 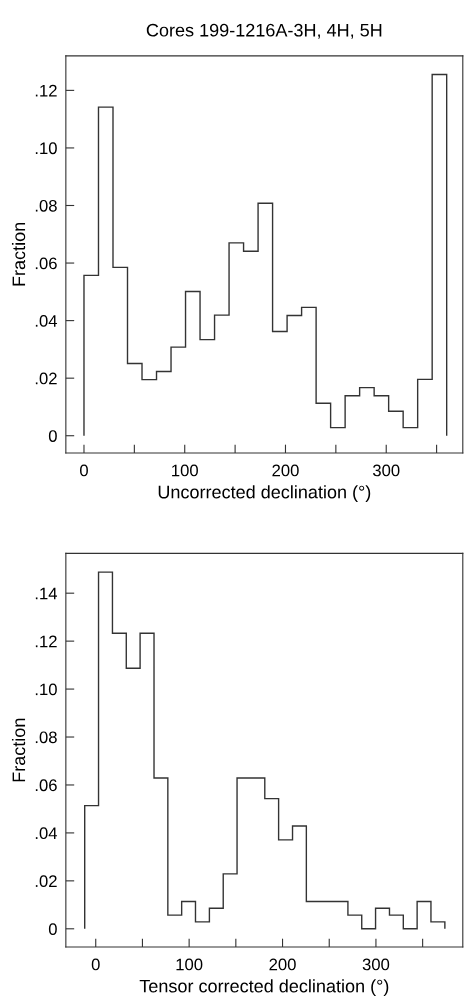 What do you see at coordinates (264, 31) in the screenshot?
I see `chart-title: Cores 199-1216A-3H, 4H, 5H` at bounding box center [264, 31].